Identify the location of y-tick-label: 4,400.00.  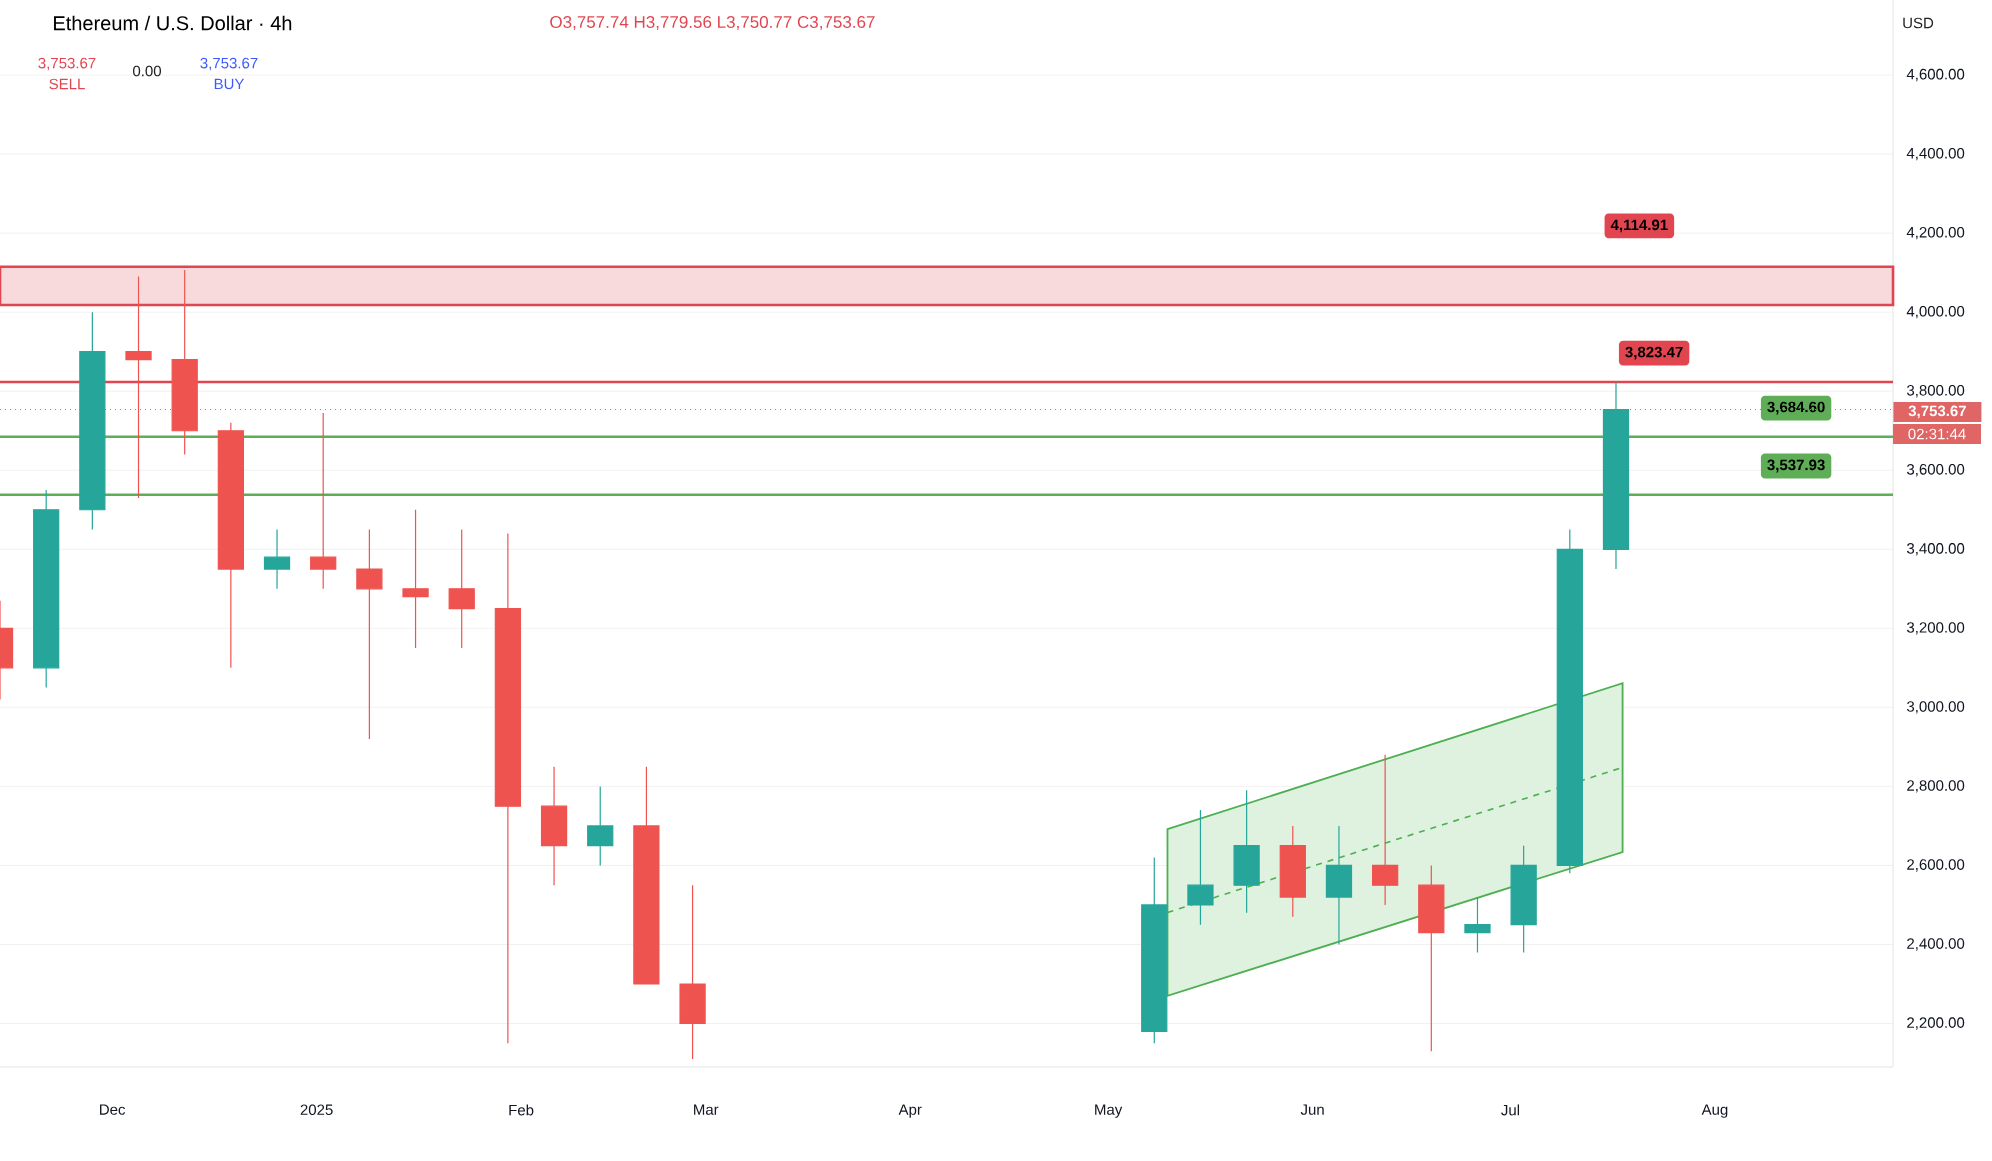
(1935, 154).